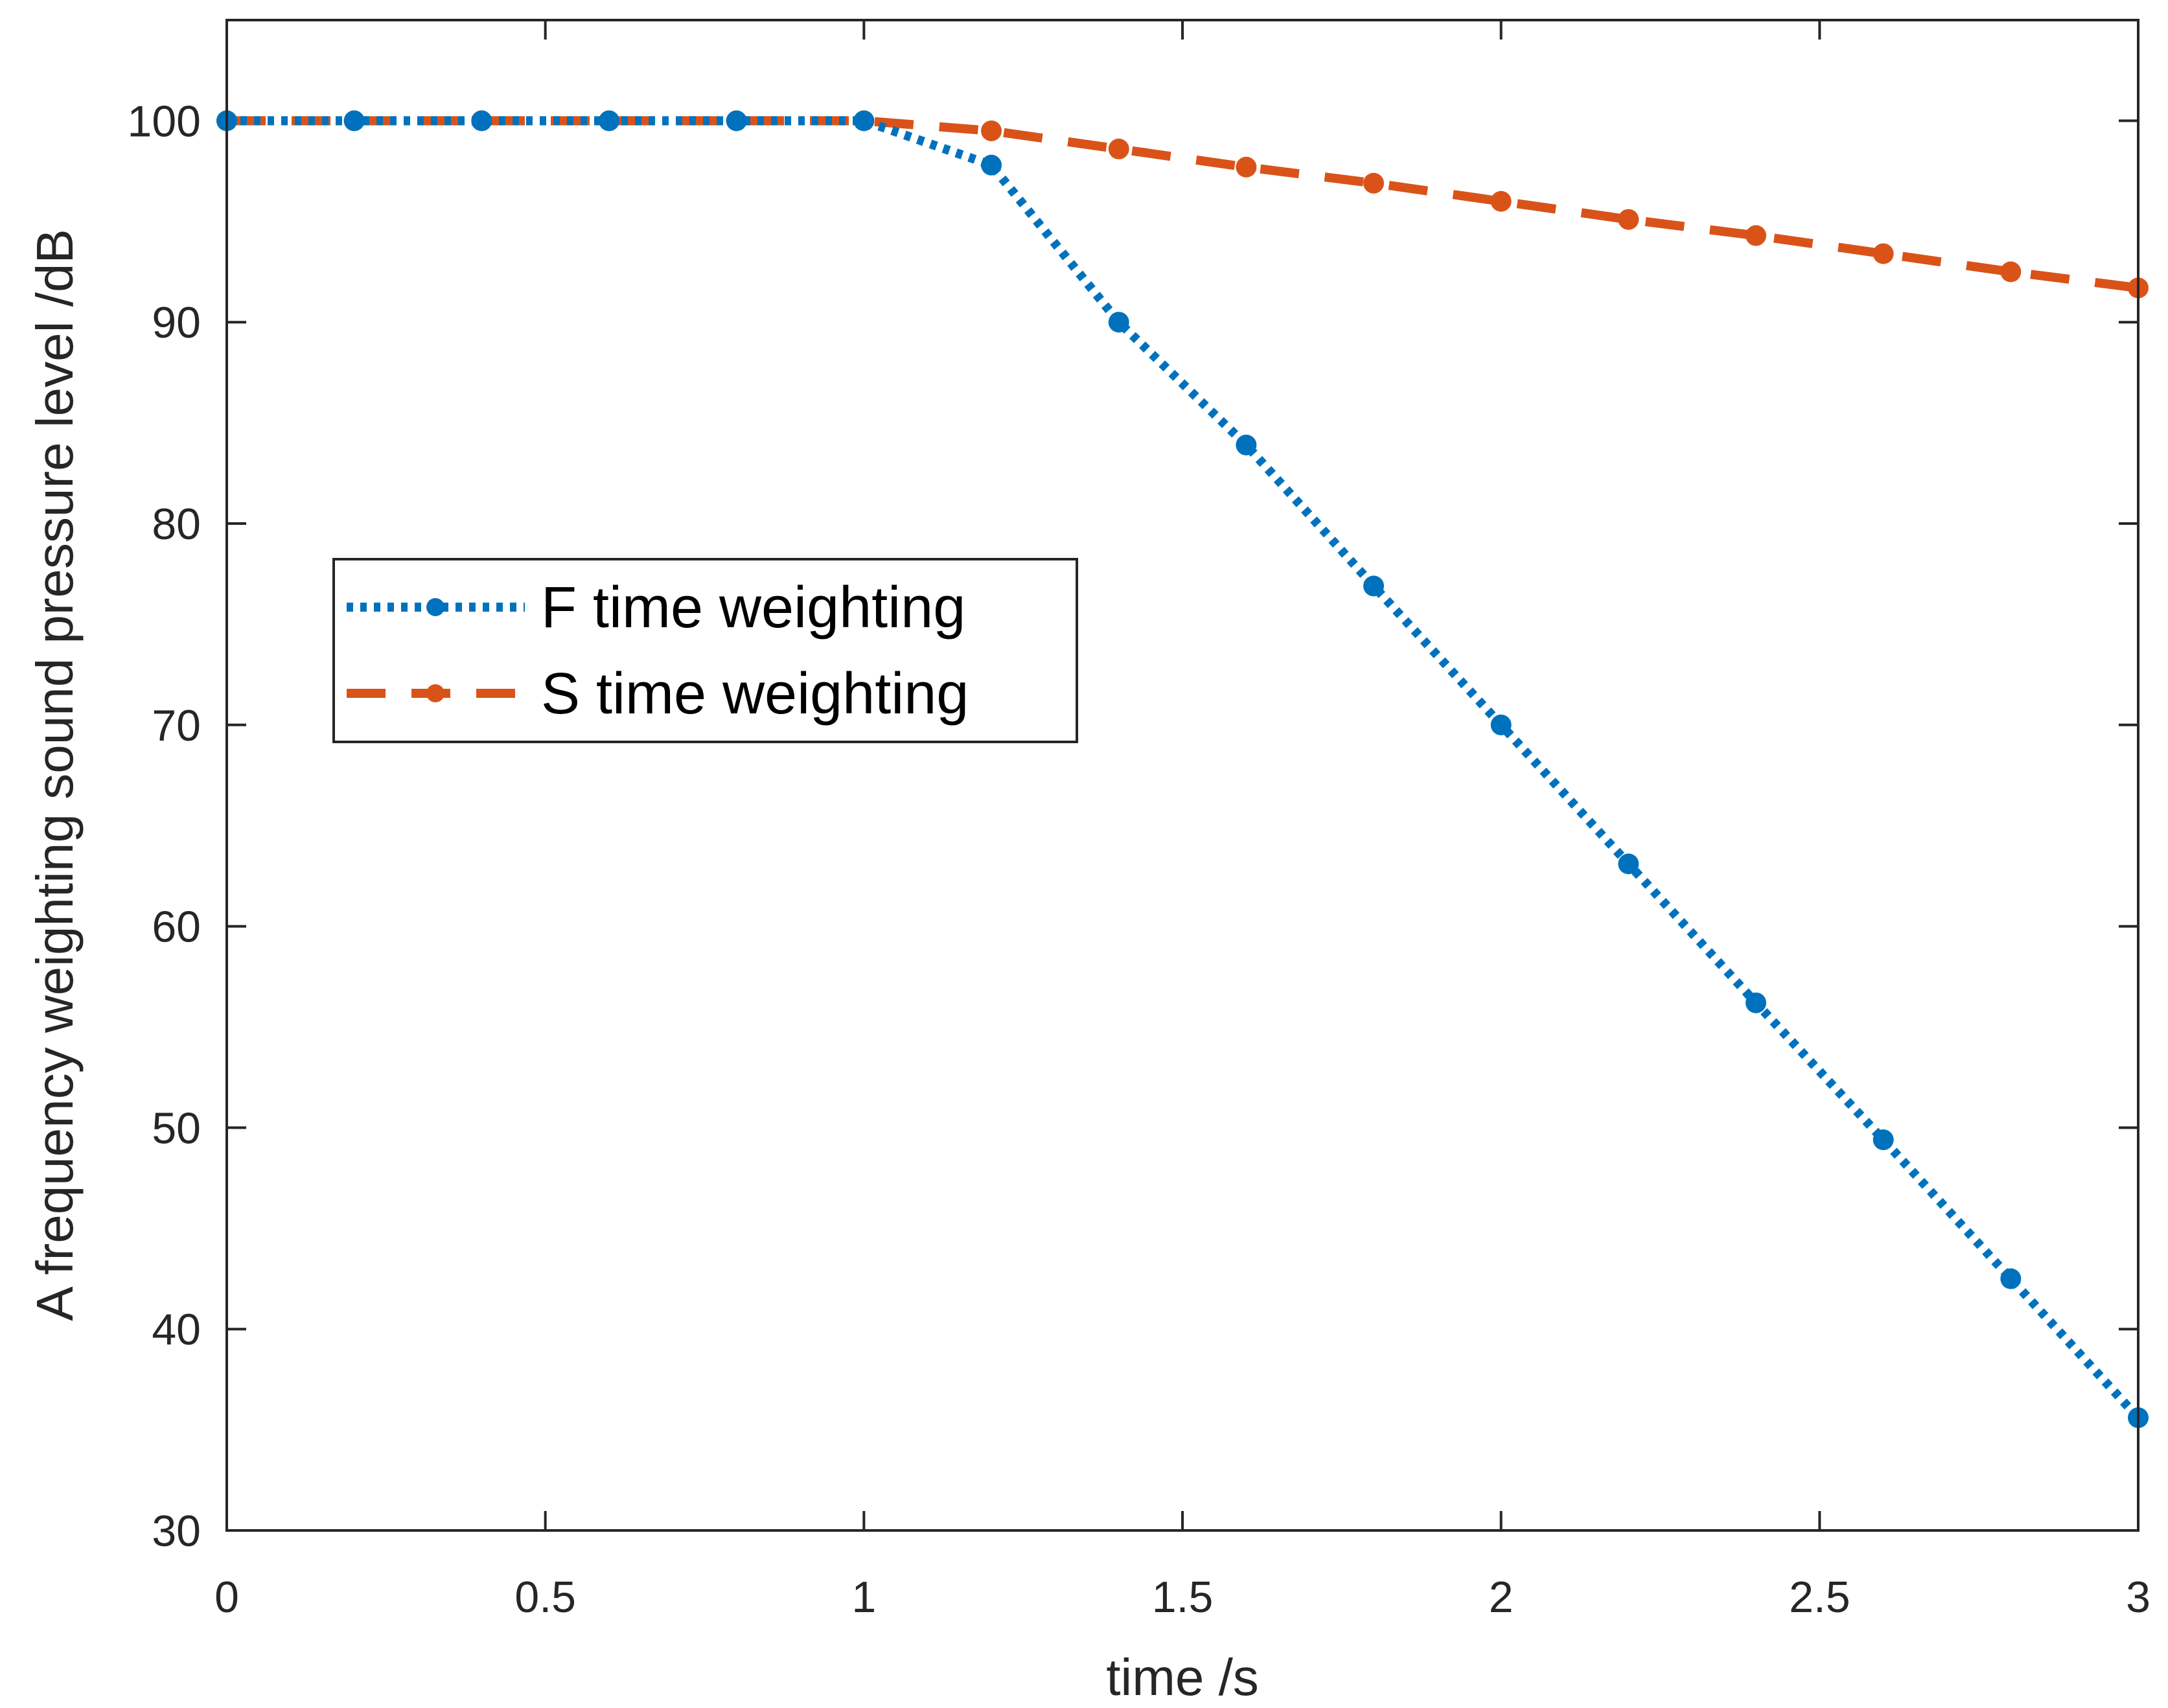 The image size is (2168, 1708). What do you see at coordinates (863, 1597) in the screenshot?
I see `x-tick-label: 1` at bounding box center [863, 1597].